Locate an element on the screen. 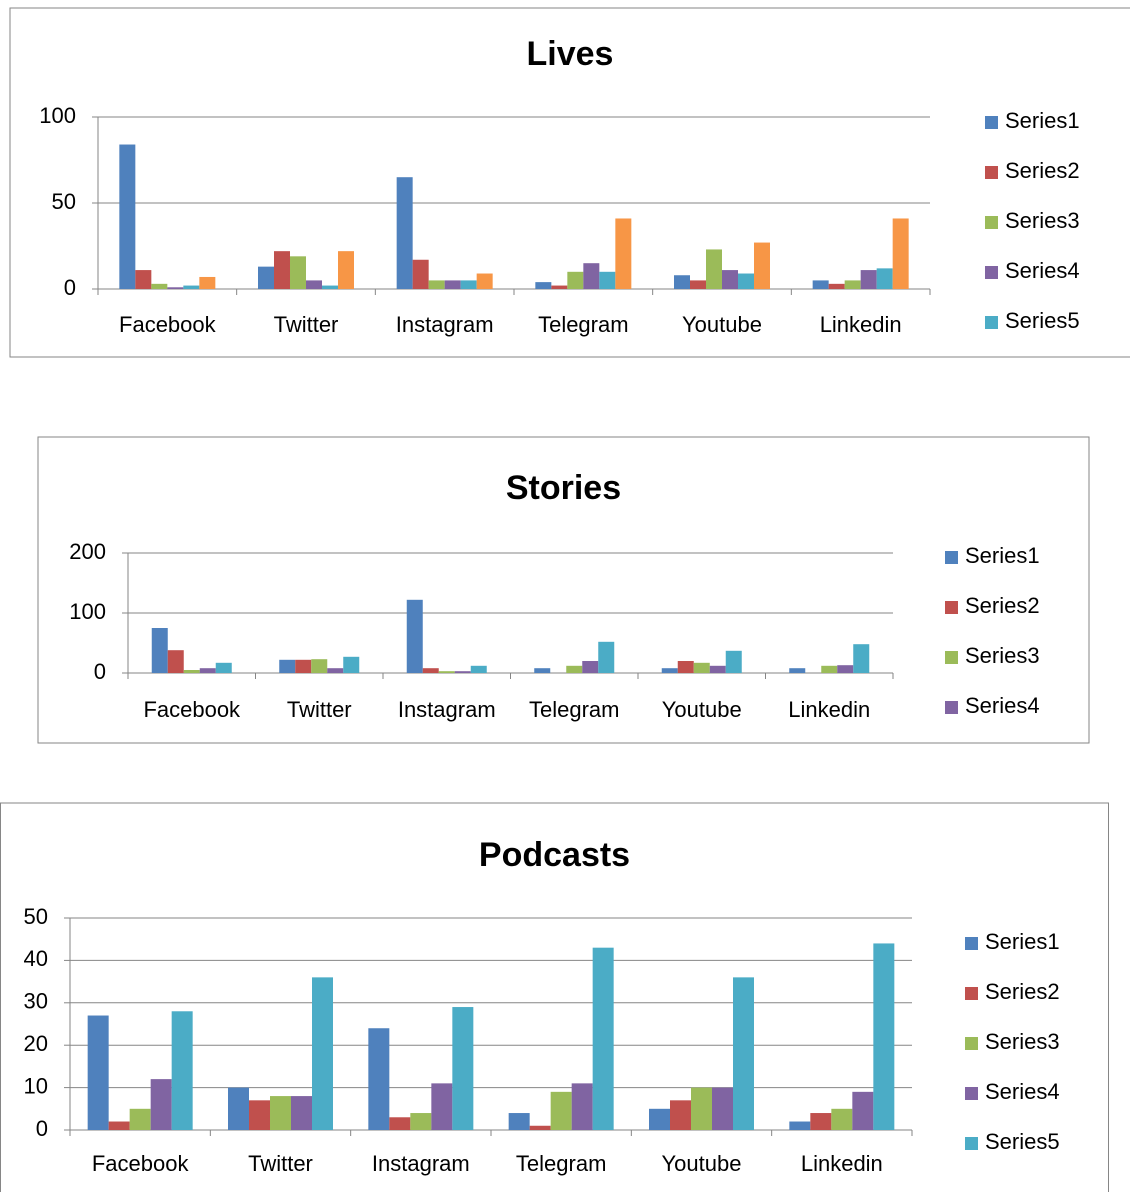  y-tick-label: 10 is located at coordinates (36, 1085).